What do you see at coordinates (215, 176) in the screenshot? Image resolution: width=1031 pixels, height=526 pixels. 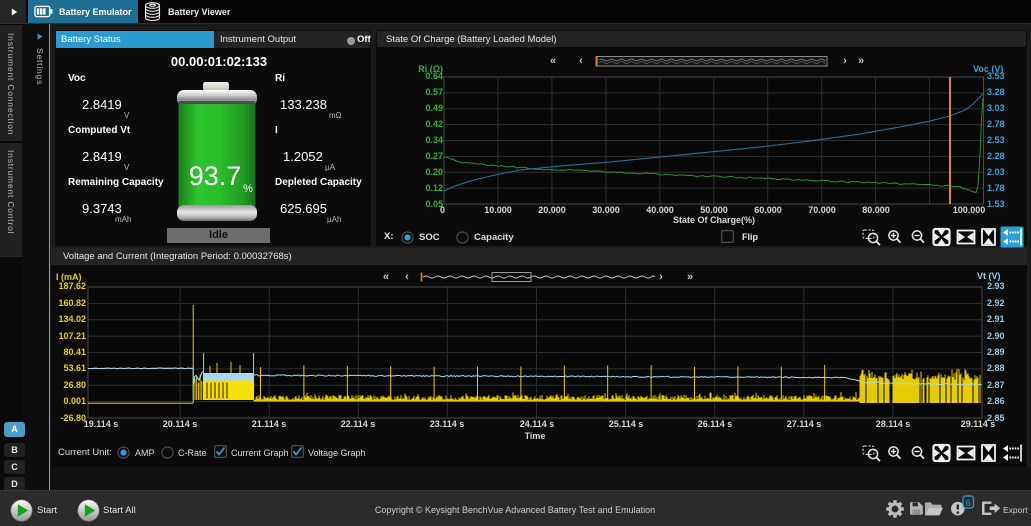 I see `svg-text: 93.7` at bounding box center [215, 176].